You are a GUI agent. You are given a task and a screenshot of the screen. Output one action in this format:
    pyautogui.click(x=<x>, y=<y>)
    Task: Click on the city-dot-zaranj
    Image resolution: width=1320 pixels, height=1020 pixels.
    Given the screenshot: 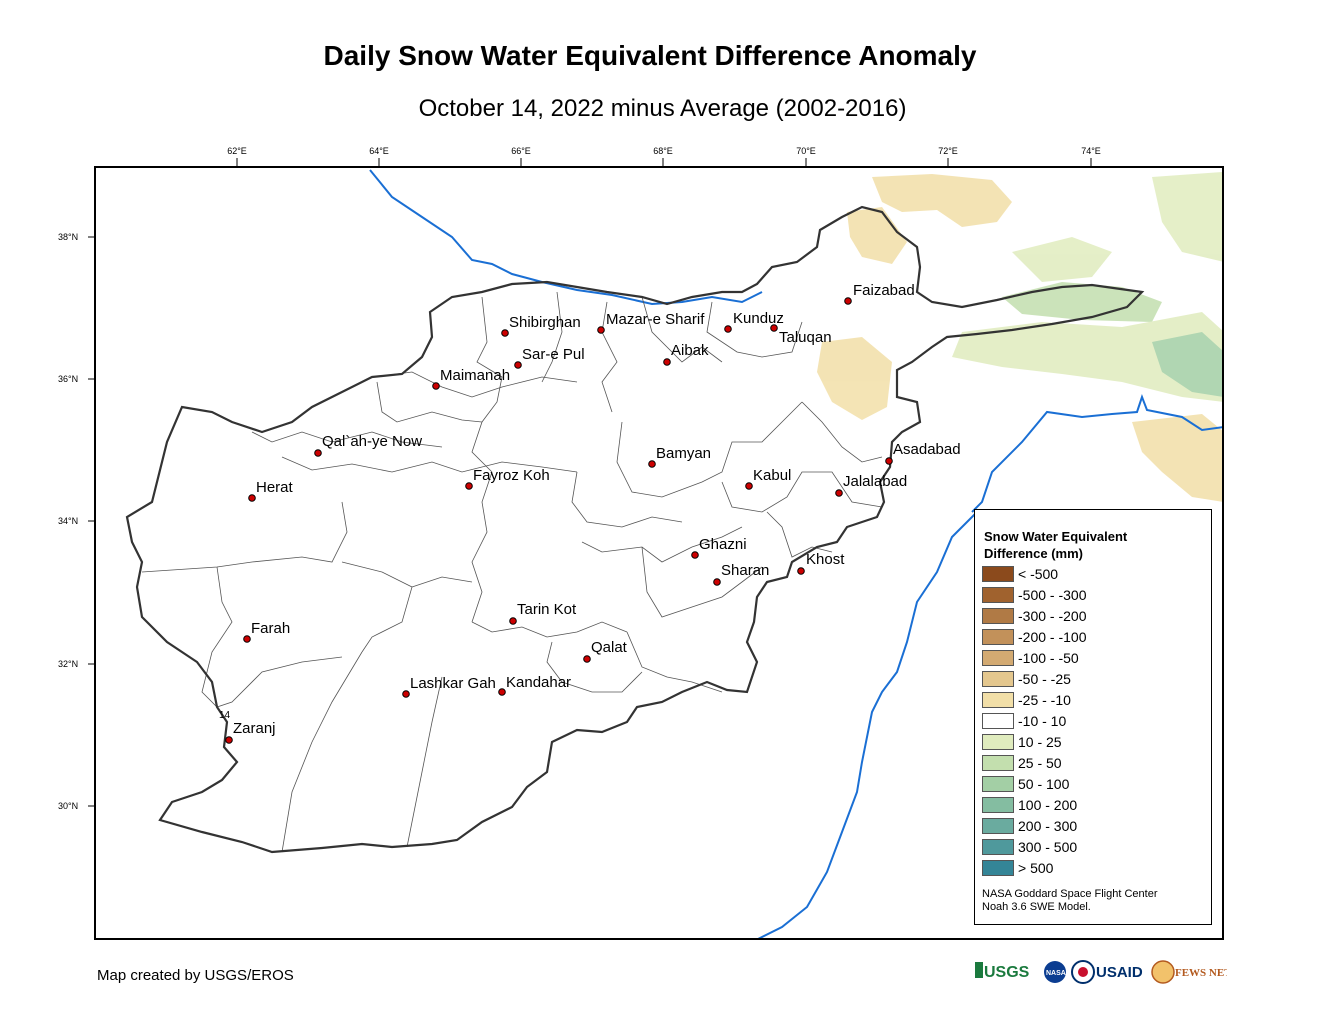 What is the action you would take?
    pyautogui.click(x=229, y=740)
    